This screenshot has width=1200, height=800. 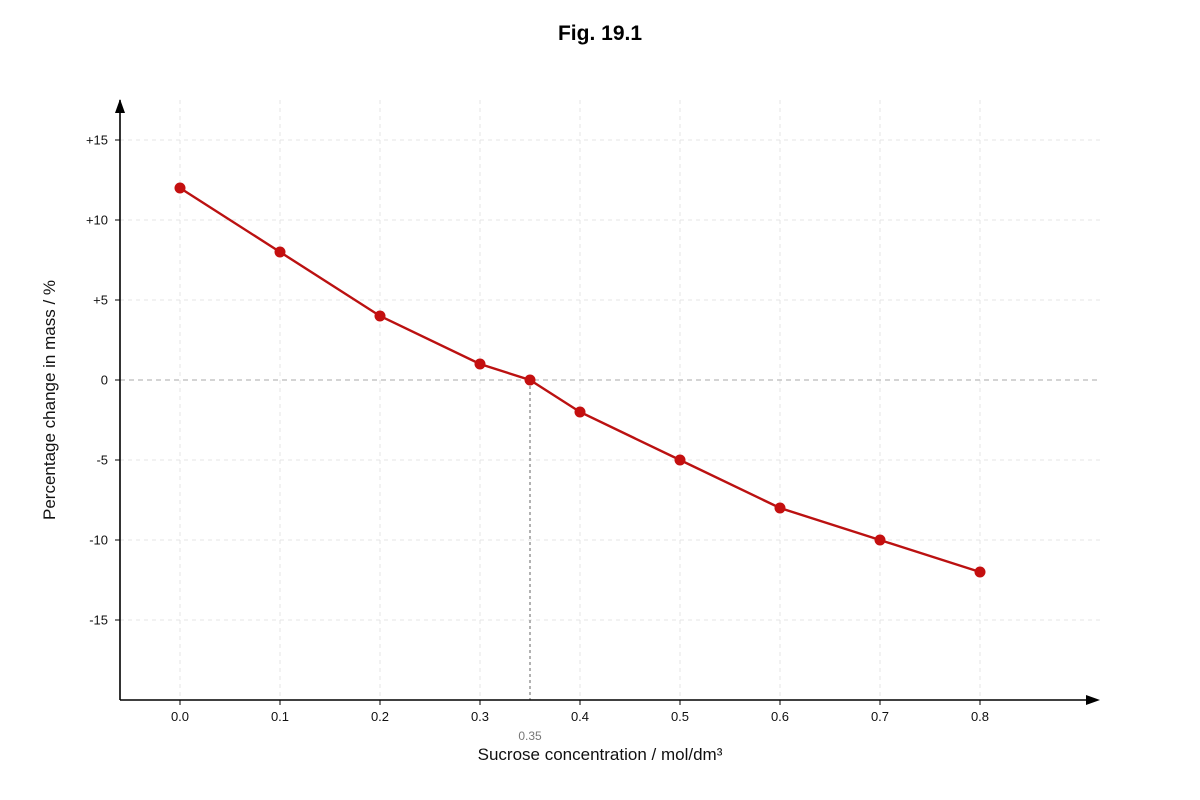 I want to click on y-tick-label: 0, so click(x=104, y=380).